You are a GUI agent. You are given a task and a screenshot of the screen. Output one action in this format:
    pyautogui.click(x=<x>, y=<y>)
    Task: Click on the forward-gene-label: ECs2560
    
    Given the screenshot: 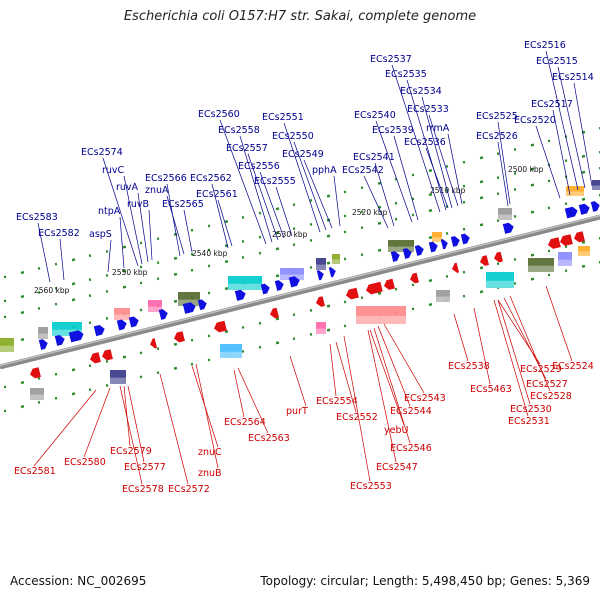 What is the action you would take?
    pyautogui.click(x=219, y=114)
    